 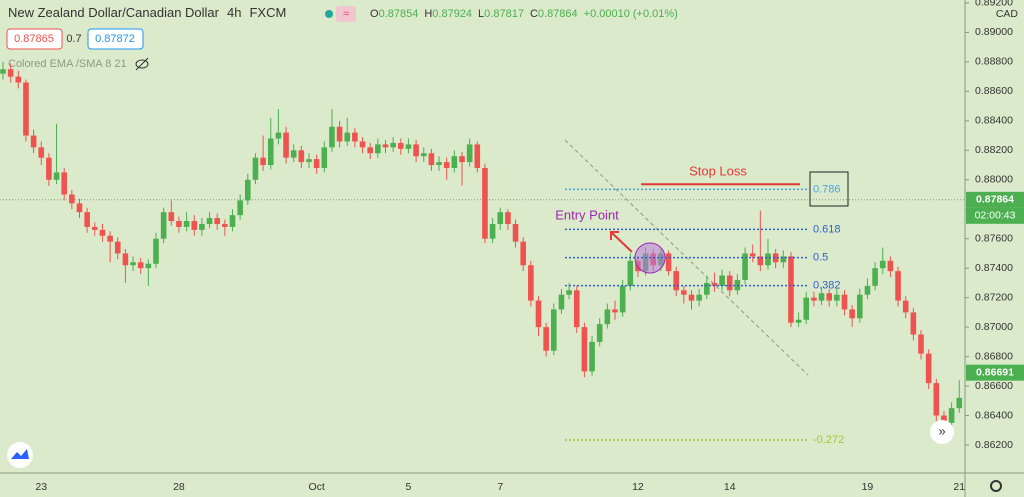 What do you see at coordinates (994, 386) in the screenshot?
I see `y-tick-label: 0.86600` at bounding box center [994, 386].